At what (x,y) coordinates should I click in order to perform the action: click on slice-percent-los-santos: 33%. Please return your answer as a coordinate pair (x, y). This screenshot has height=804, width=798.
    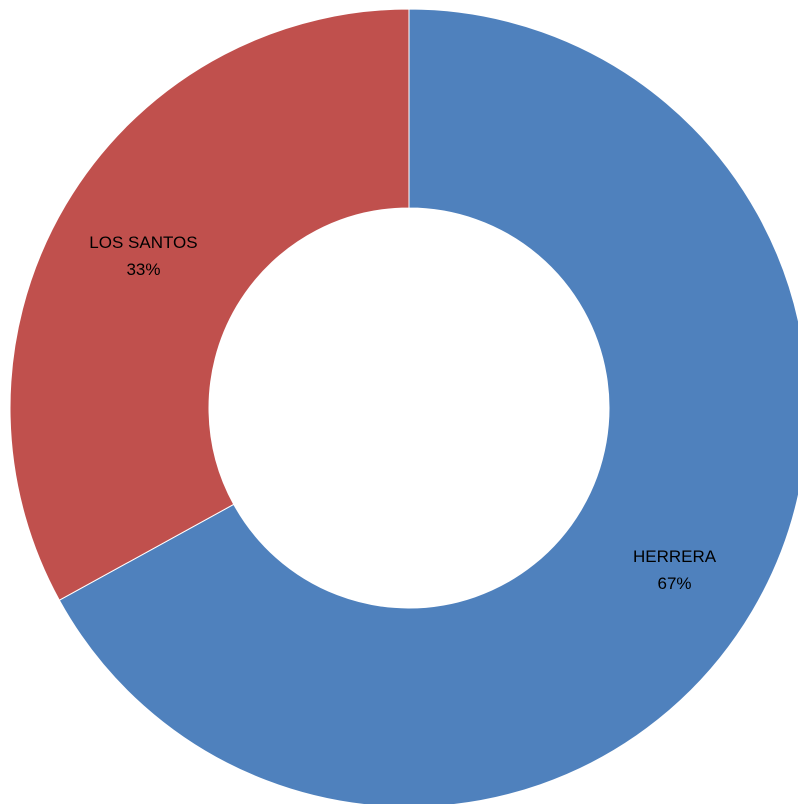
    Looking at the image, I should click on (143, 269).